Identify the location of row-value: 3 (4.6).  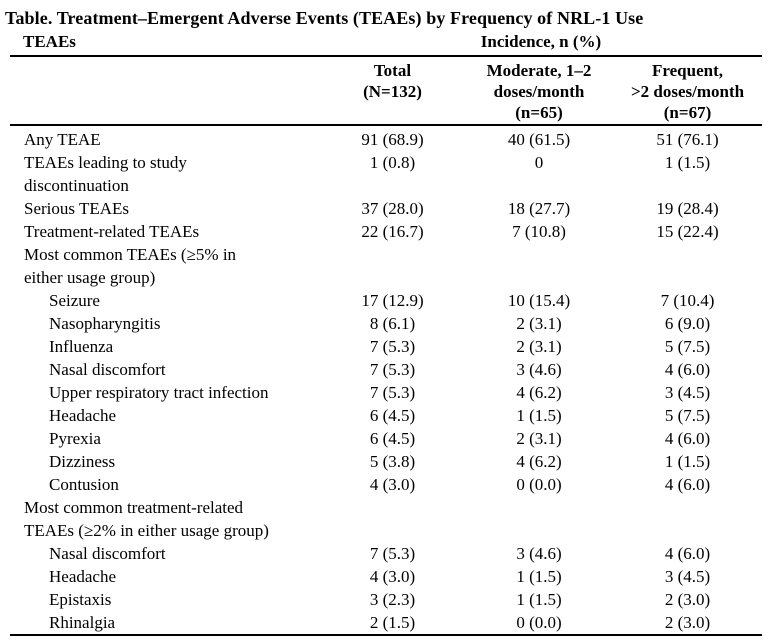
(539, 369).